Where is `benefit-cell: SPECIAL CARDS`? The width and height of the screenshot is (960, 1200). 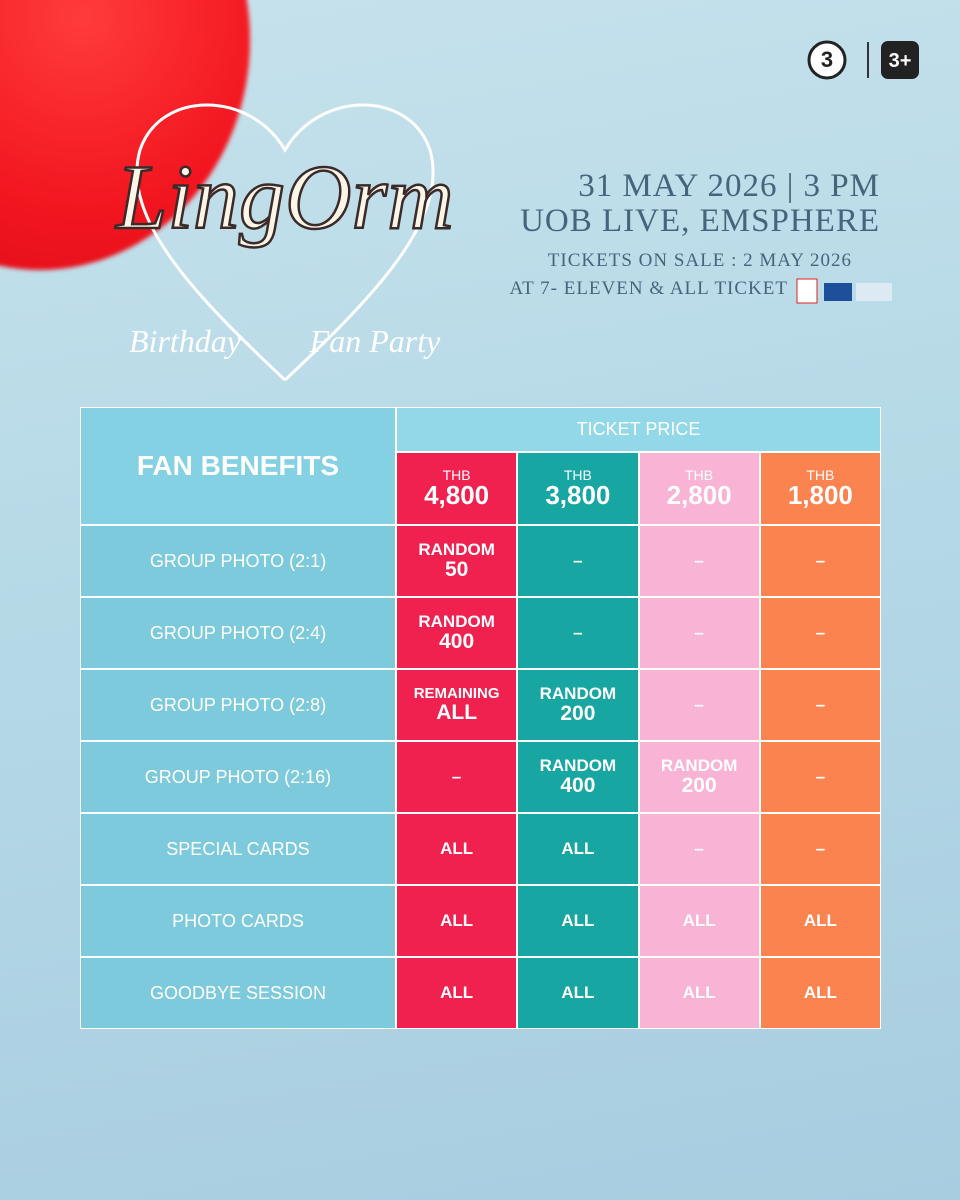 benefit-cell: SPECIAL CARDS is located at coordinates (238, 849).